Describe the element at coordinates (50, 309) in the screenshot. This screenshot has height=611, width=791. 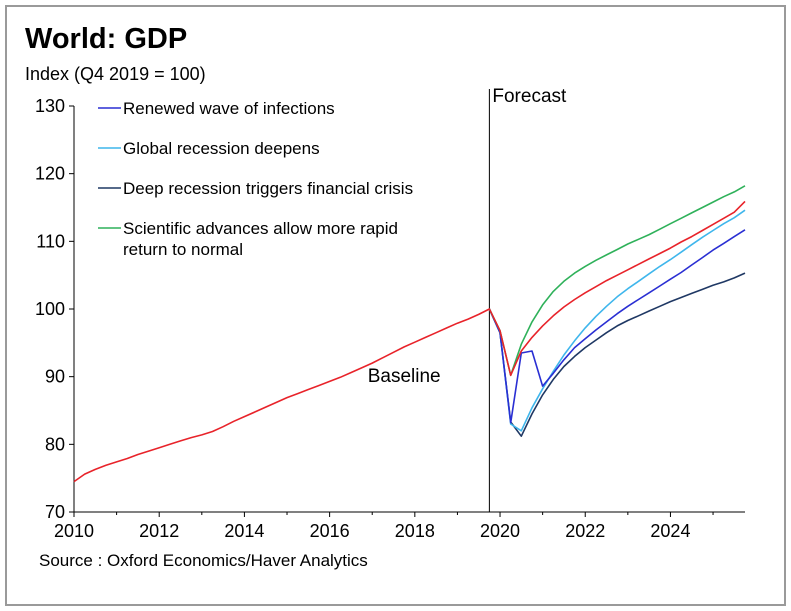
I see `y-tick-label: 100` at that location.